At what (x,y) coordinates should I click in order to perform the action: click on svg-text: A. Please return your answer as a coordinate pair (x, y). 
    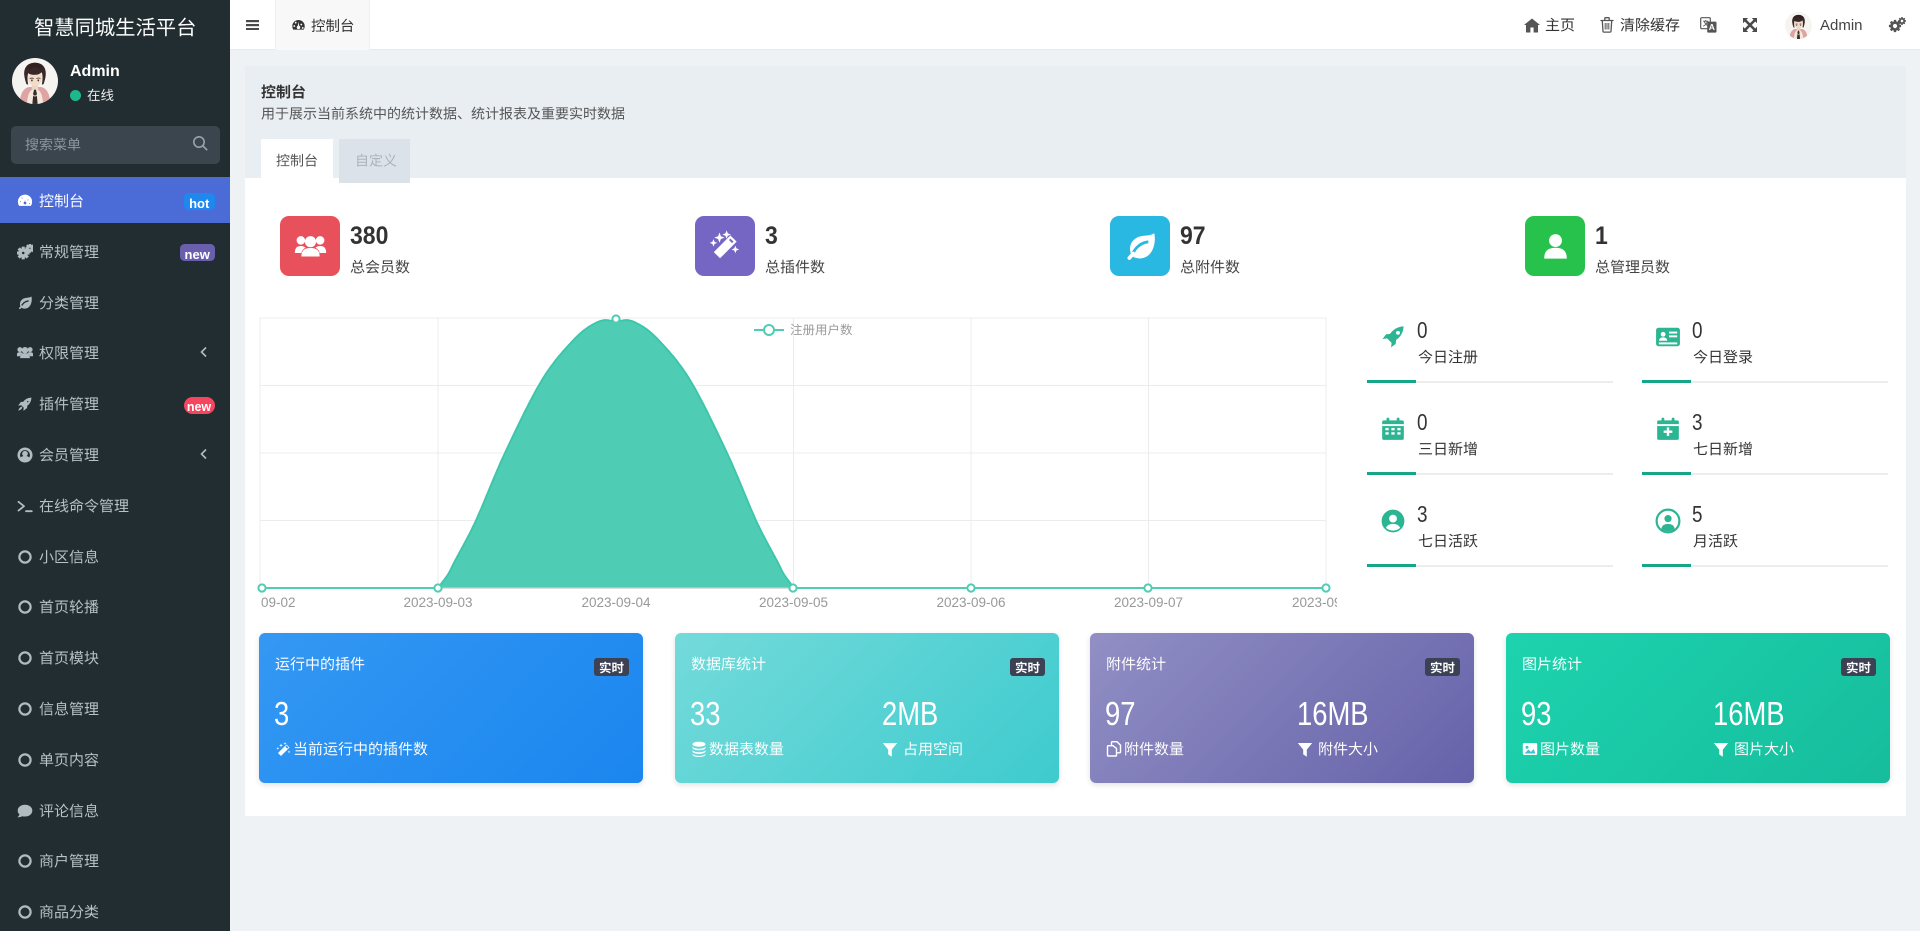
    Looking at the image, I should click on (1712, 27).